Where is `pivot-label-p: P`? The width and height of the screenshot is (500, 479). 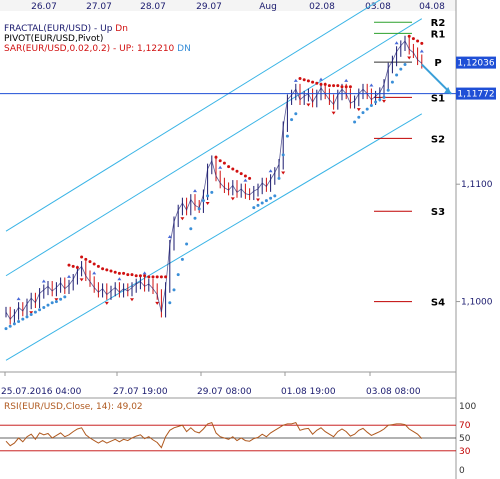 pivot-label-p: P is located at coordinates (437, 63).